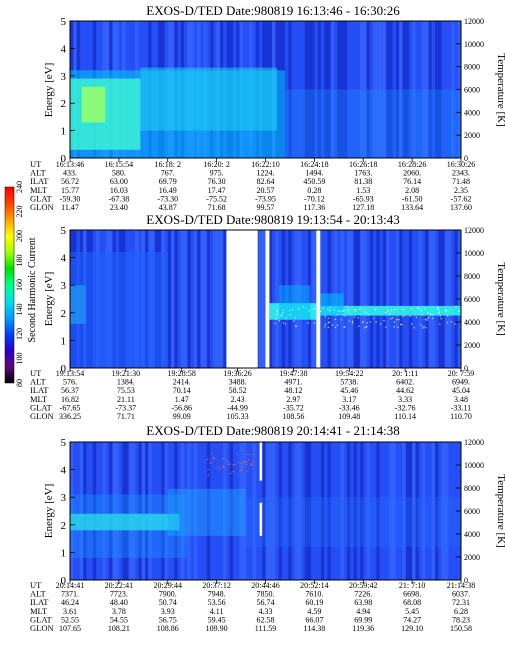 This screenshot has height=649, width=505. What do you see at coordinates (363, 628) in the screenshot?
I see `orbit-cell: 119.36` at bounding box center [363, 628].